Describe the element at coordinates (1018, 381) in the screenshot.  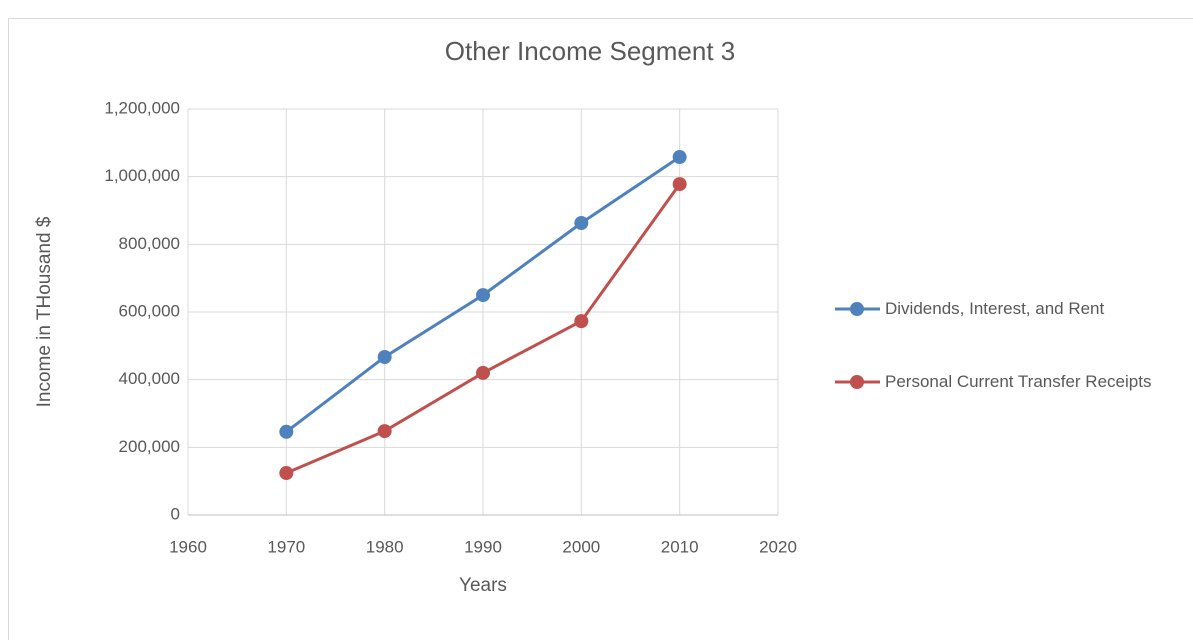
I see `legend-label: Personal Current Transfer Receipts` at that location.